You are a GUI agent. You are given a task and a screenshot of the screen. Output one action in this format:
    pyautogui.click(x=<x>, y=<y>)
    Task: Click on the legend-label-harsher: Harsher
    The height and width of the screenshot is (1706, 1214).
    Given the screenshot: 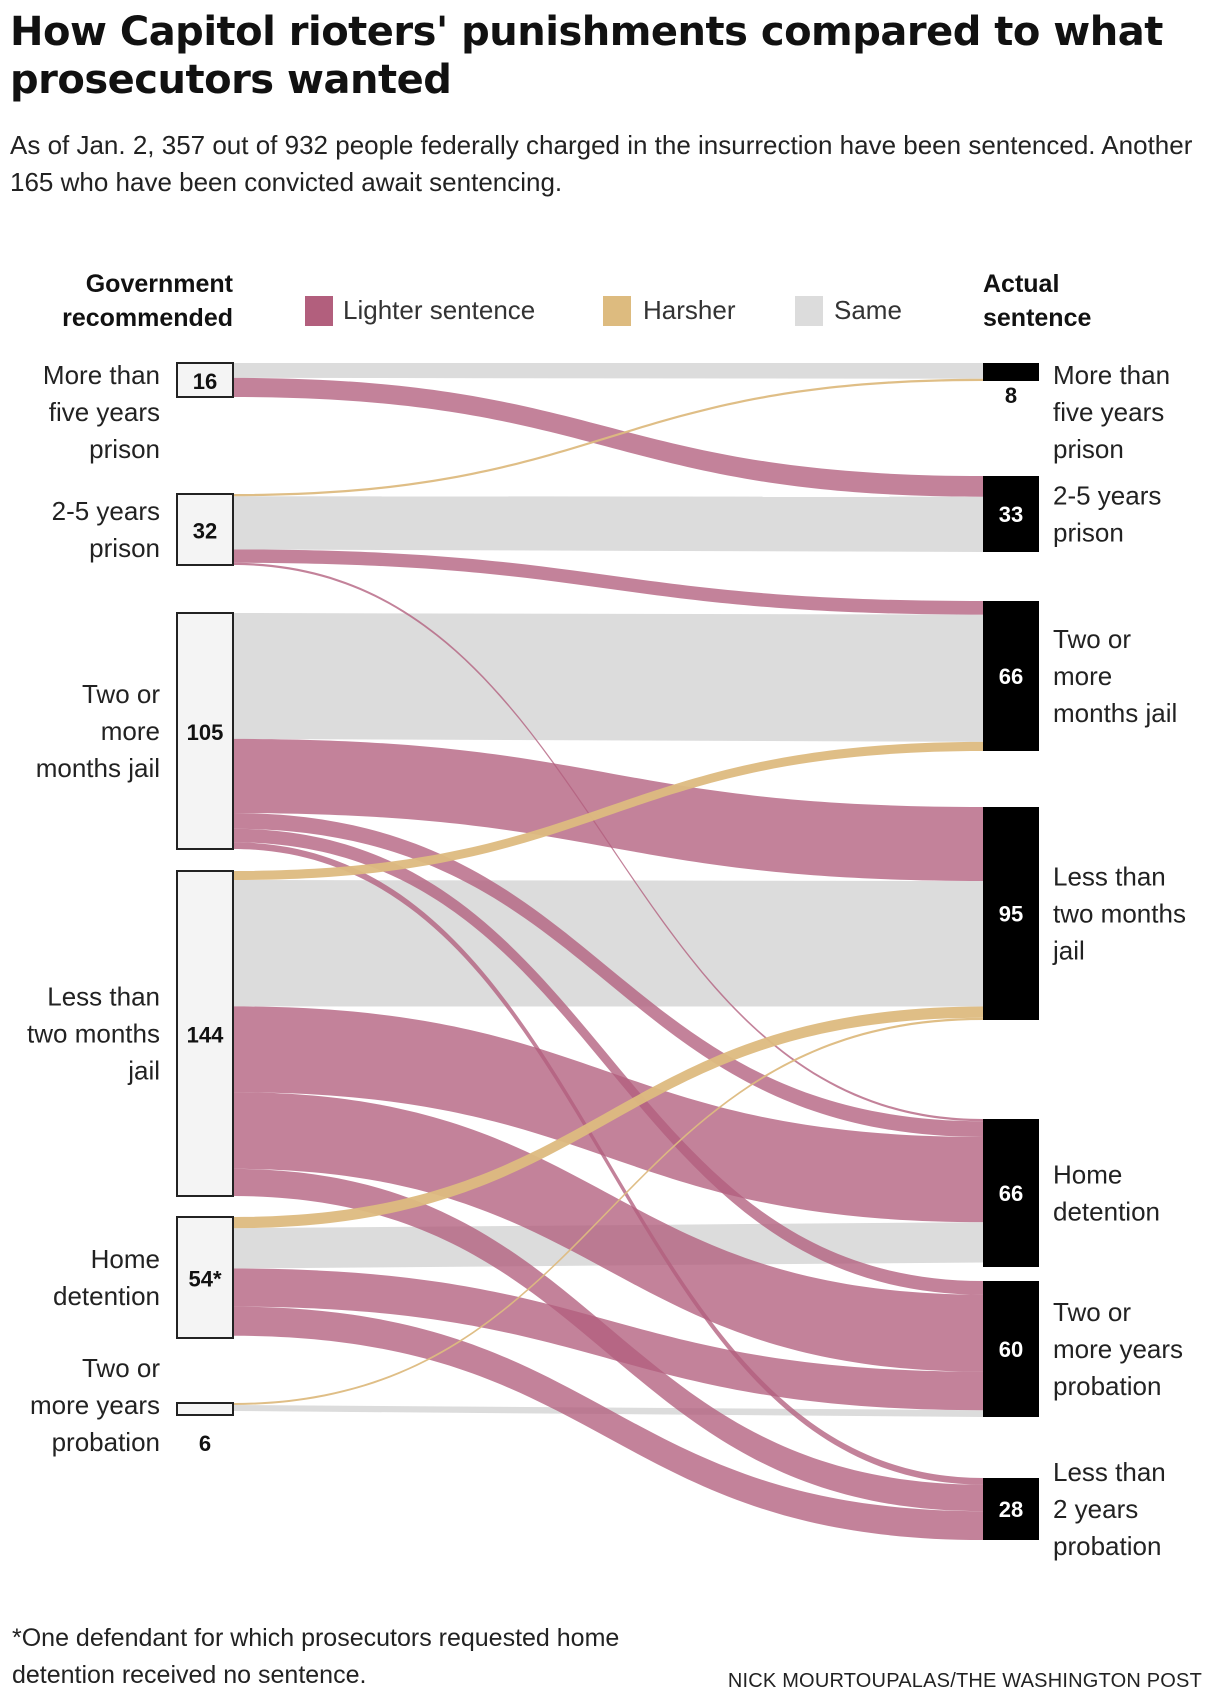 What is the action you would take?
    pyautogui.click(x=689, y=310)
    